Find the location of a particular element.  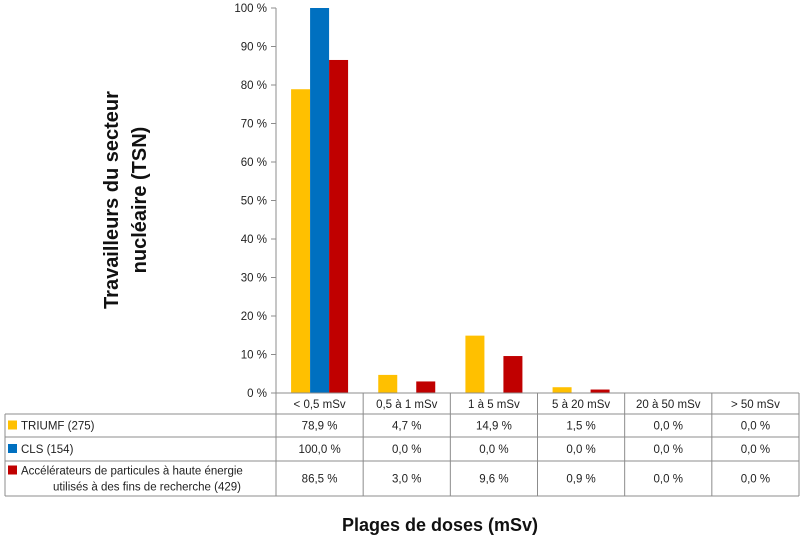

y-axis-label-line: Travailleurs du secteur is located at coordinates (112, 200).